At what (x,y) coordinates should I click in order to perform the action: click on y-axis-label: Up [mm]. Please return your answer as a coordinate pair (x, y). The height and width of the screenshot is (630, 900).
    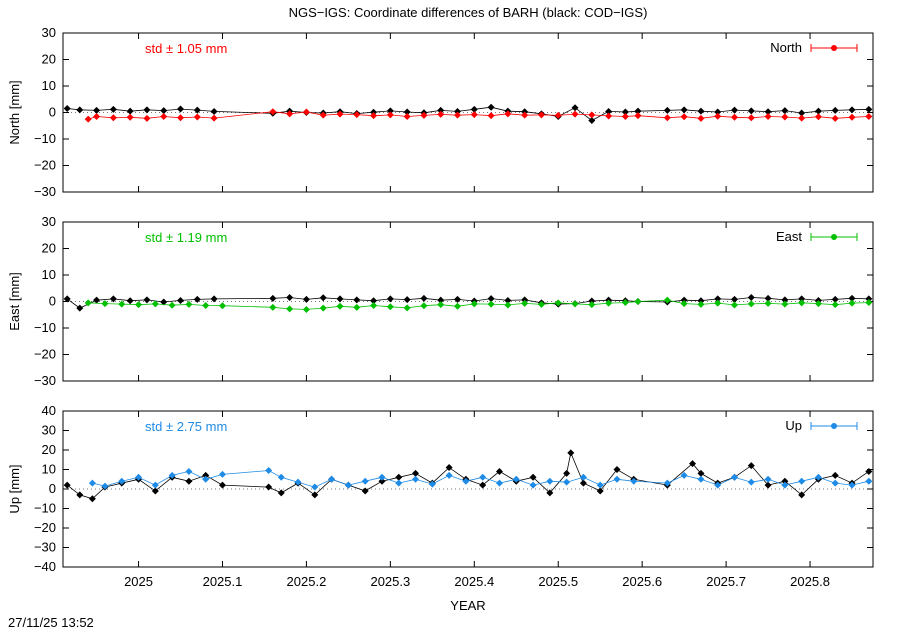
    Looking at the image, I should click on (14, 488).